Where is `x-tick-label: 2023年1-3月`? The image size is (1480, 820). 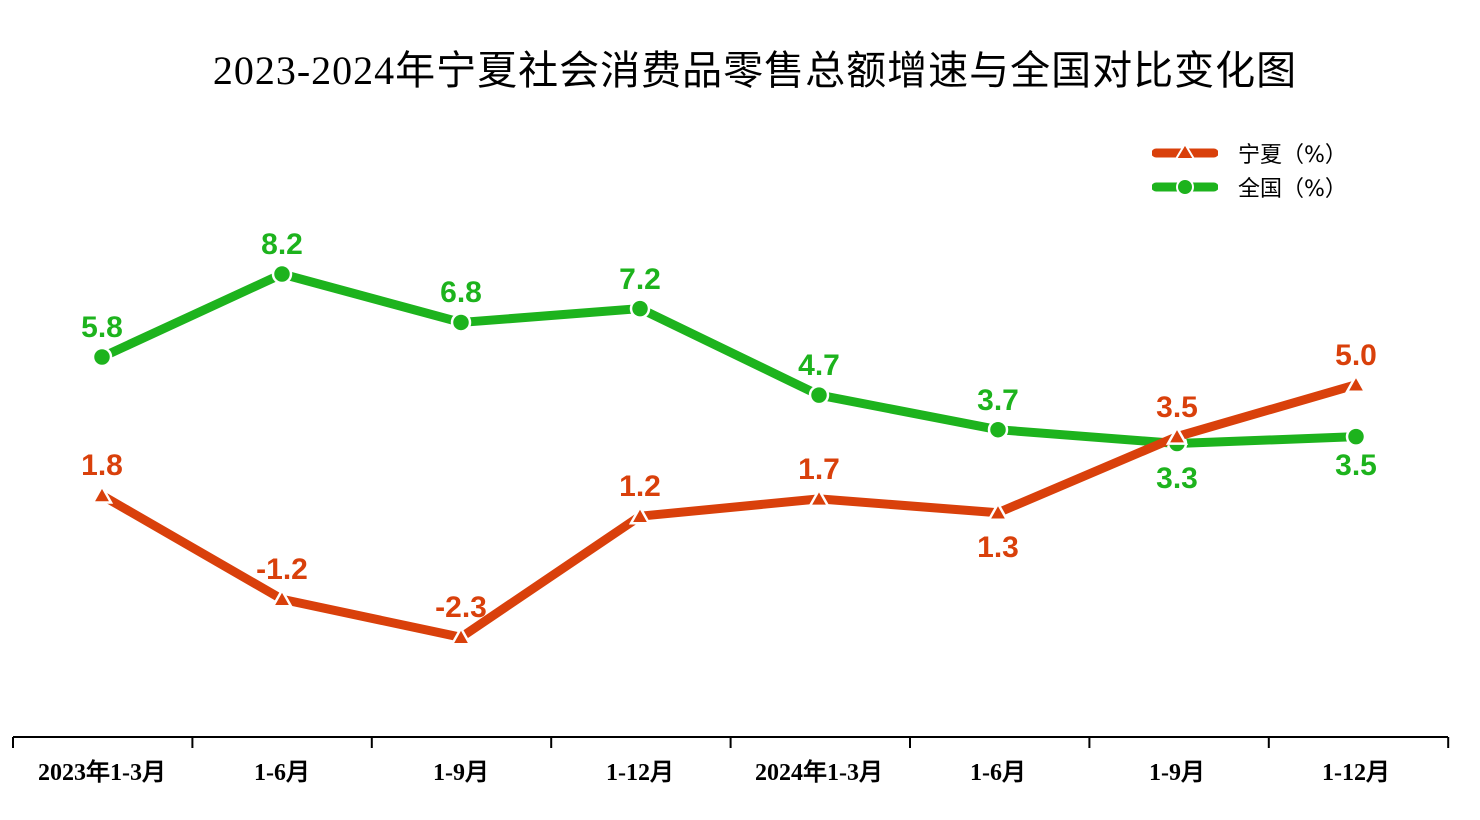
x-tick-label: 2023年1-3月 is located at coordinates (102, 773).